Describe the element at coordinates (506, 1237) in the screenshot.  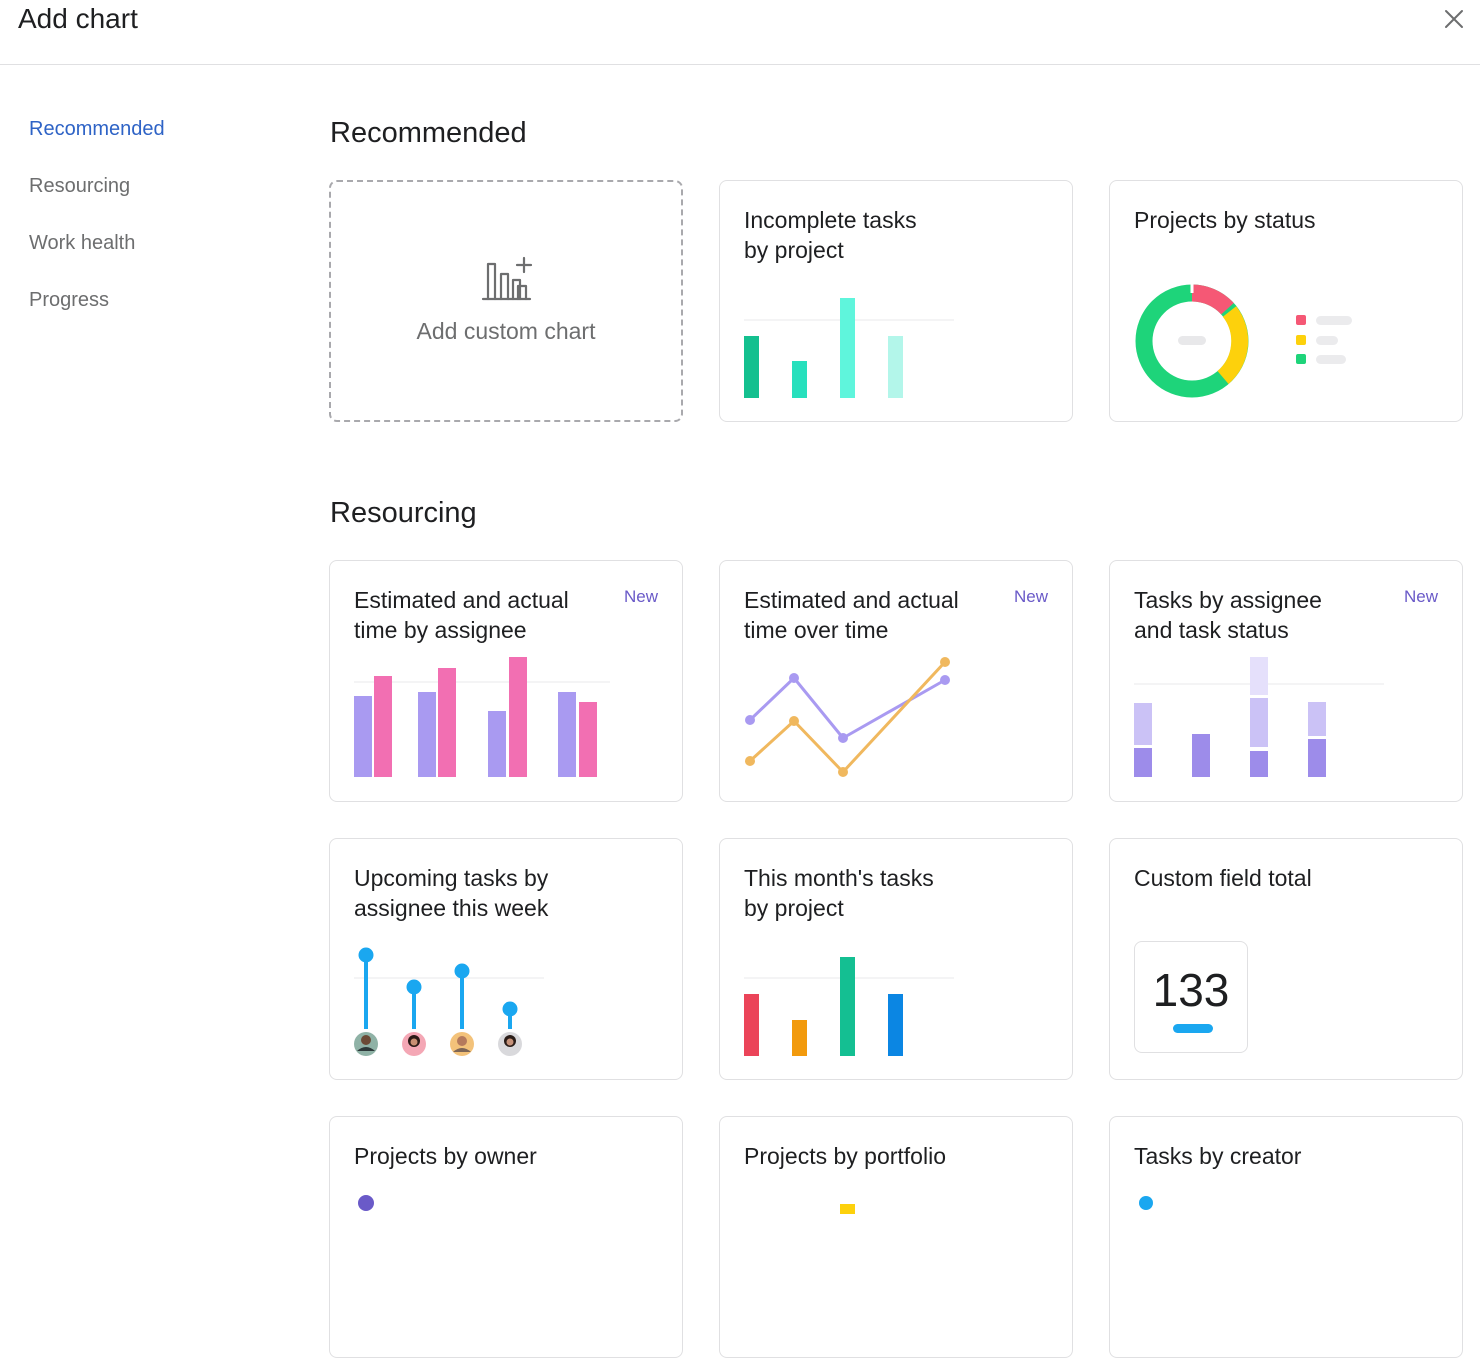
I see `chart-card-projects-by-owner: Projects by owner` at that location.